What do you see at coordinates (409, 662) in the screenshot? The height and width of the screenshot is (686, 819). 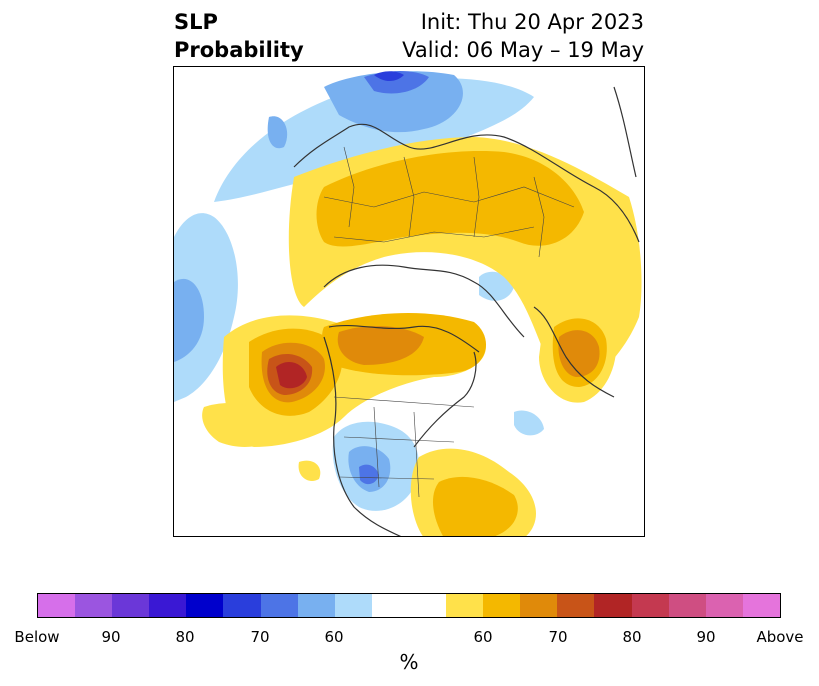 I see `colorbar-unit-label: %` at bounding box center [409, 662].